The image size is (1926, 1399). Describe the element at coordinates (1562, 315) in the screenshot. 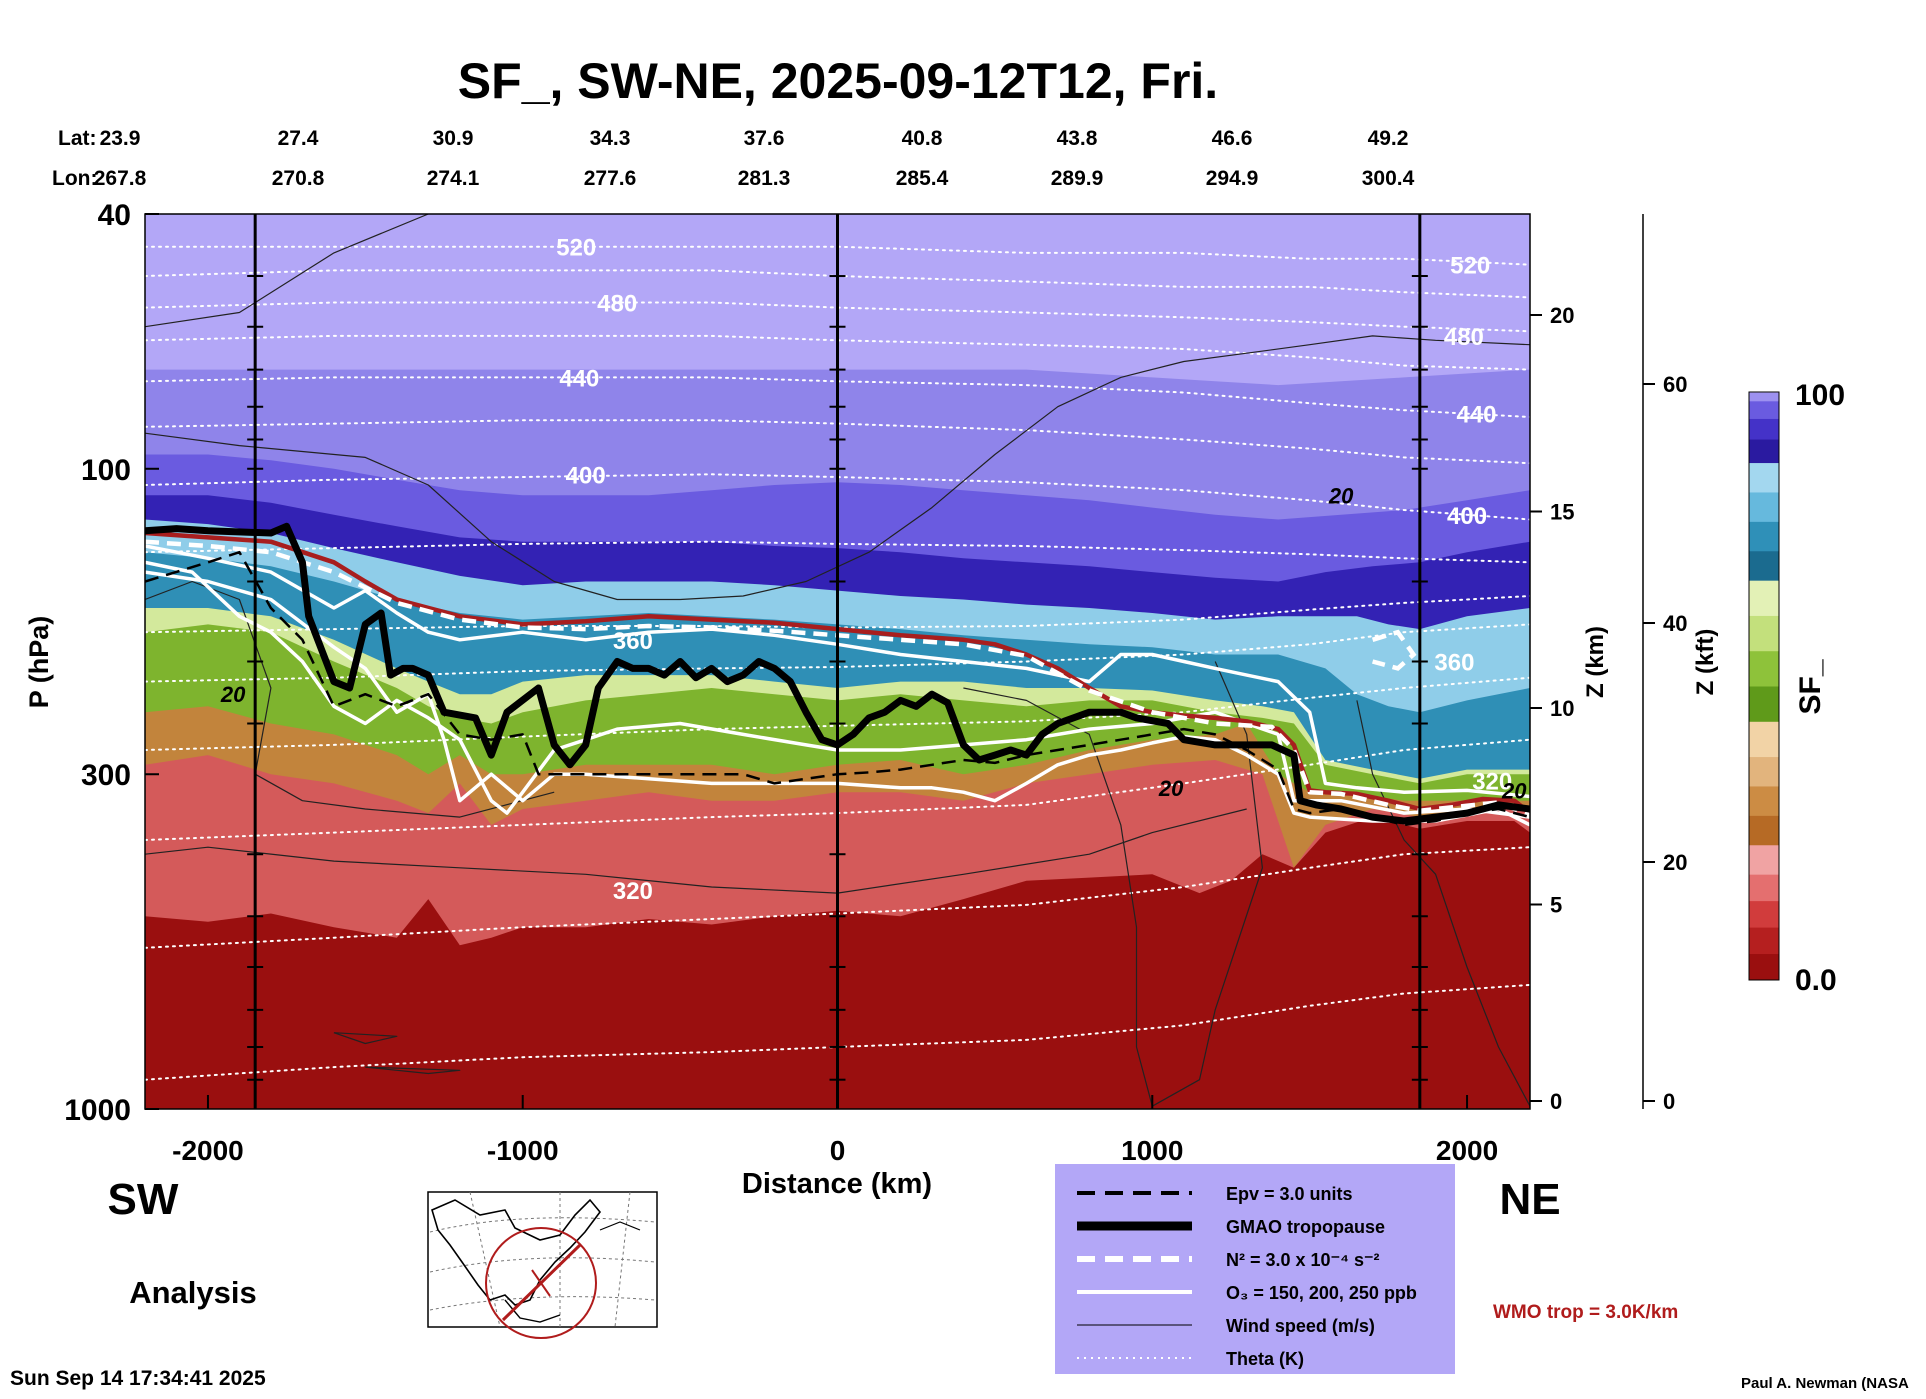

I see `z-km-tick-label: 20` at that location.